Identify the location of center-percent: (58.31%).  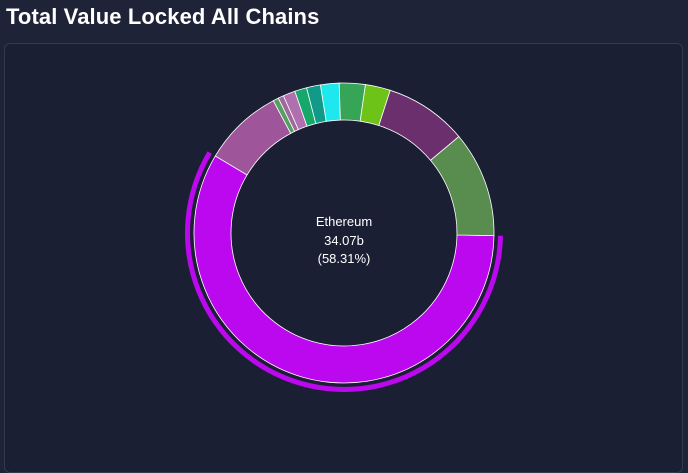
(344, 258).